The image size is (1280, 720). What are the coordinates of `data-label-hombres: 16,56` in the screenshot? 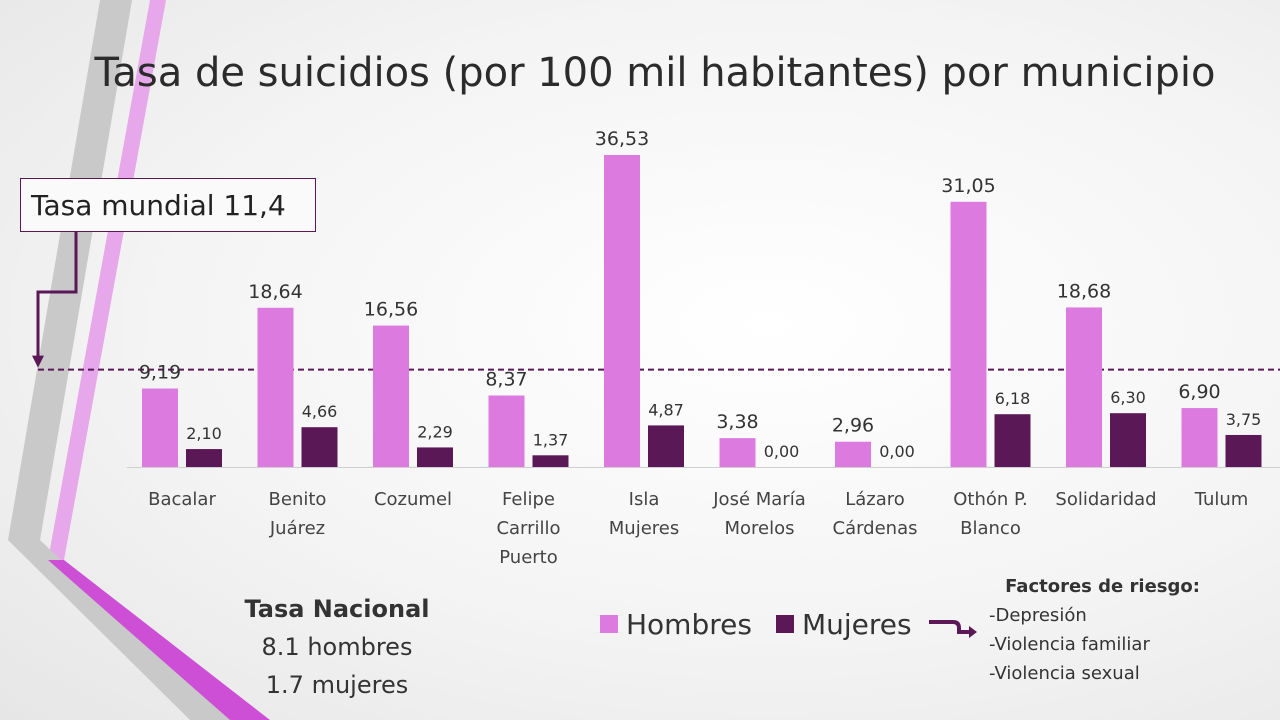 It's located at (391, 310).